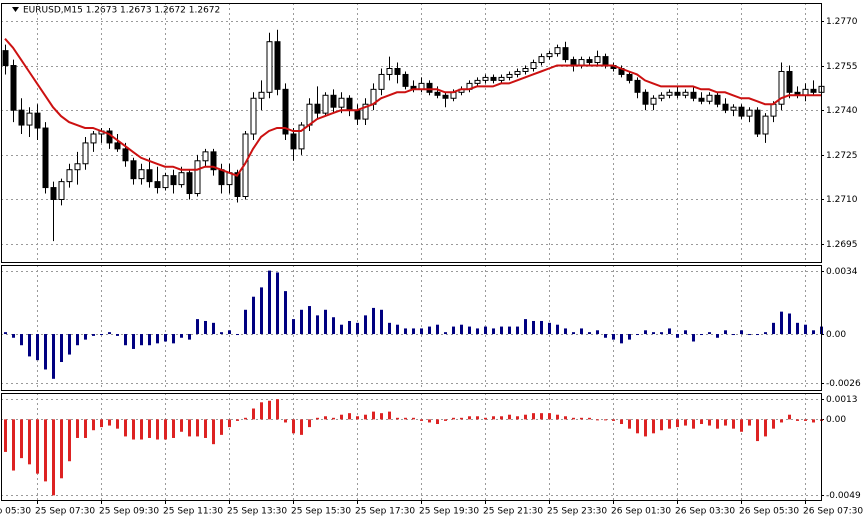 This screenshot has width=865, height=519. What do you see at coordinates (842, 22) in the screenshot?
I see `y-tick-label: 1.2770` at bounding box center [842, 22].